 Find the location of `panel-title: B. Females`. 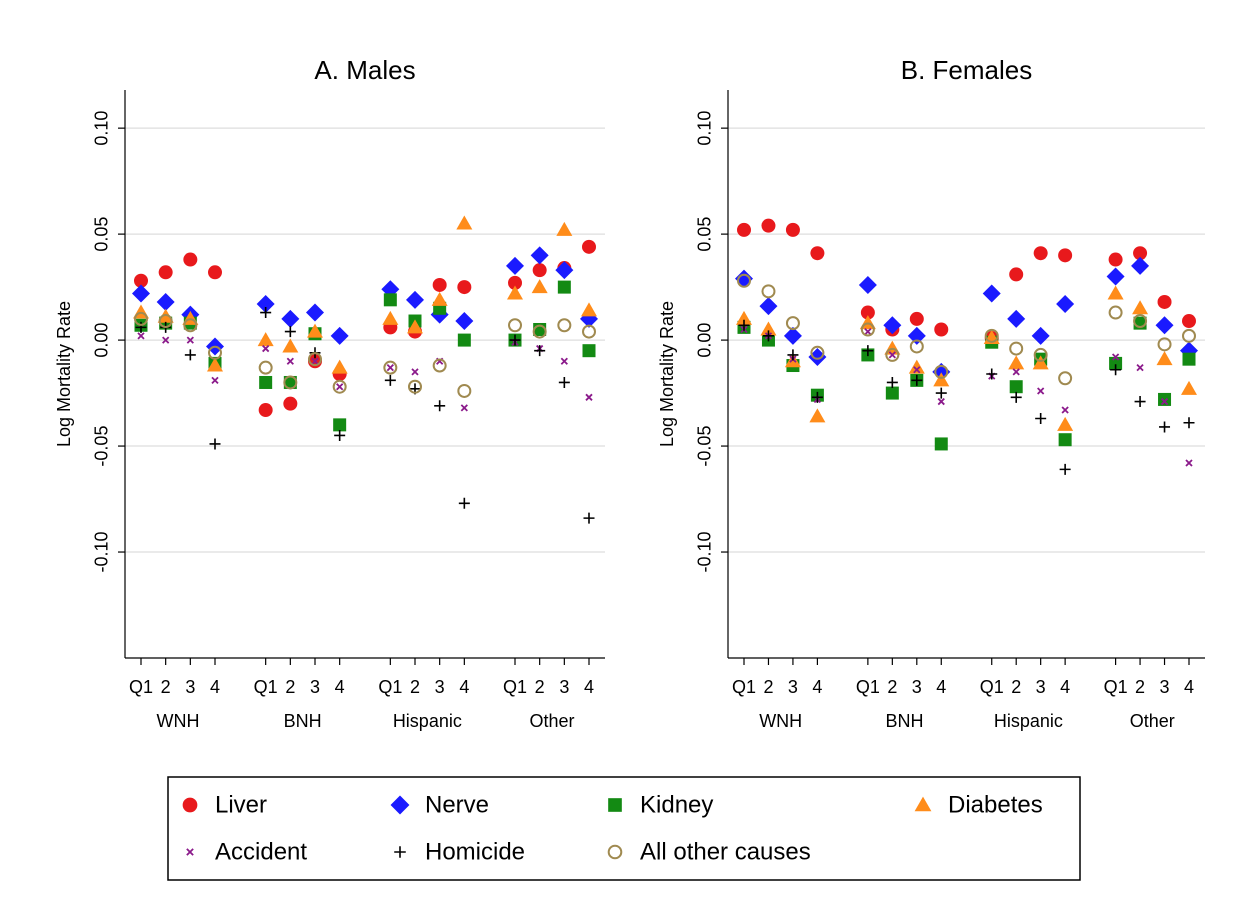

panel-title: B. Females is located at coordinates (967, 70).